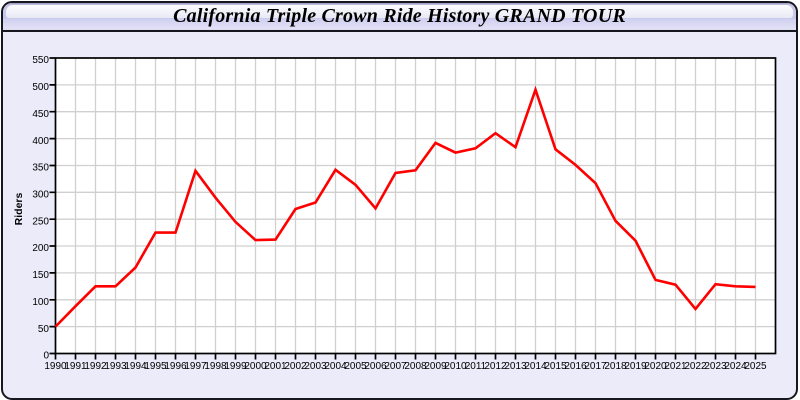 The width and height of the screenshot is (800, 400). Describe the element at coordinates (44, 329) in the screenshot. I see `svg-text: 50` at that location.